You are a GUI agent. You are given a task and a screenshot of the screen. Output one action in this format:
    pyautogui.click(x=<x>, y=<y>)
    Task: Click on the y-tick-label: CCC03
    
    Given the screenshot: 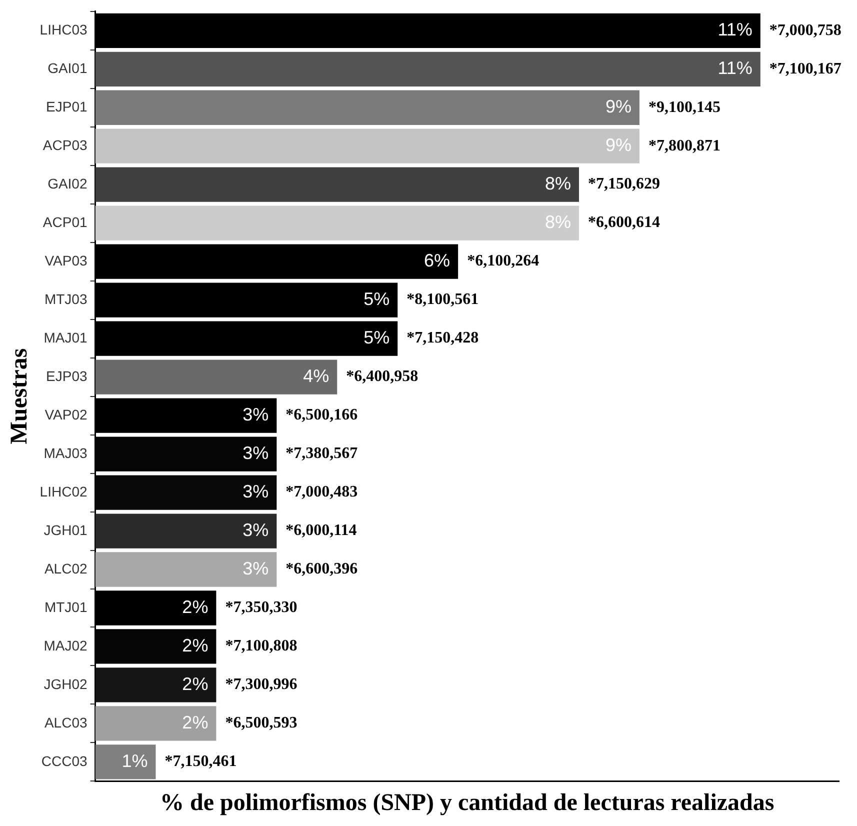 What is the action you would take?
    pyautogui.click(x=64, y=760)
    